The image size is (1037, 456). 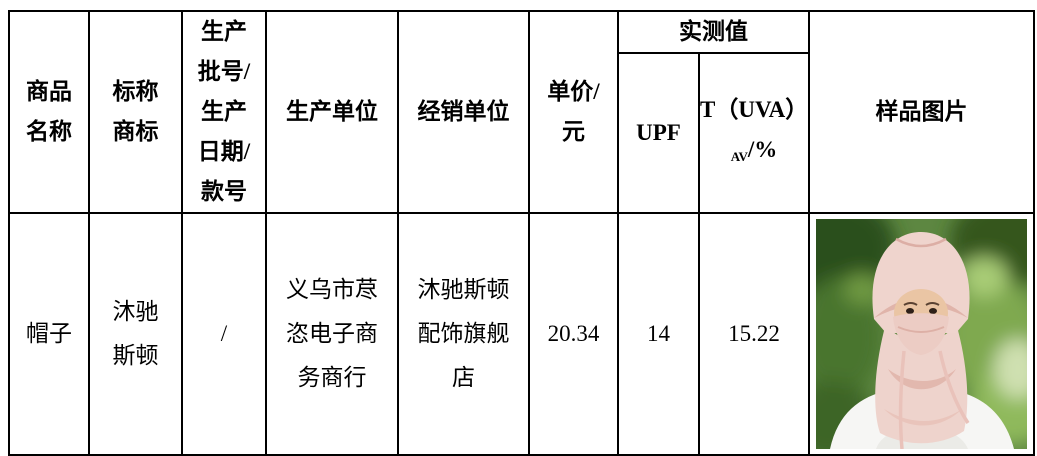 I want to click on producer-value-line: 义乌市荩, so click(x=332, y=289).